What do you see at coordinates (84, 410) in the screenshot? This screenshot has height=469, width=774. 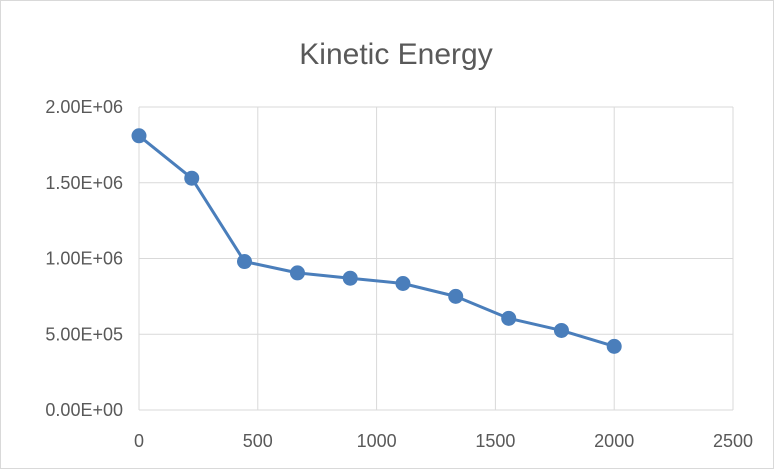 I see `y-tick-label: 0.00E+00` at bounding box center [84, 410].